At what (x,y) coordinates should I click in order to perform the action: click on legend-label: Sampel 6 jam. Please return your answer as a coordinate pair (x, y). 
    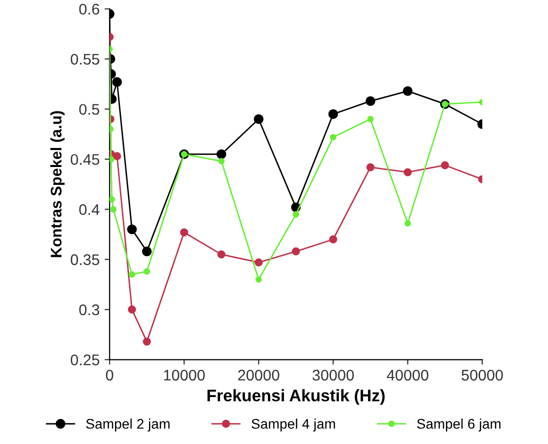
    Looking at the image, I should click on (458, 425).